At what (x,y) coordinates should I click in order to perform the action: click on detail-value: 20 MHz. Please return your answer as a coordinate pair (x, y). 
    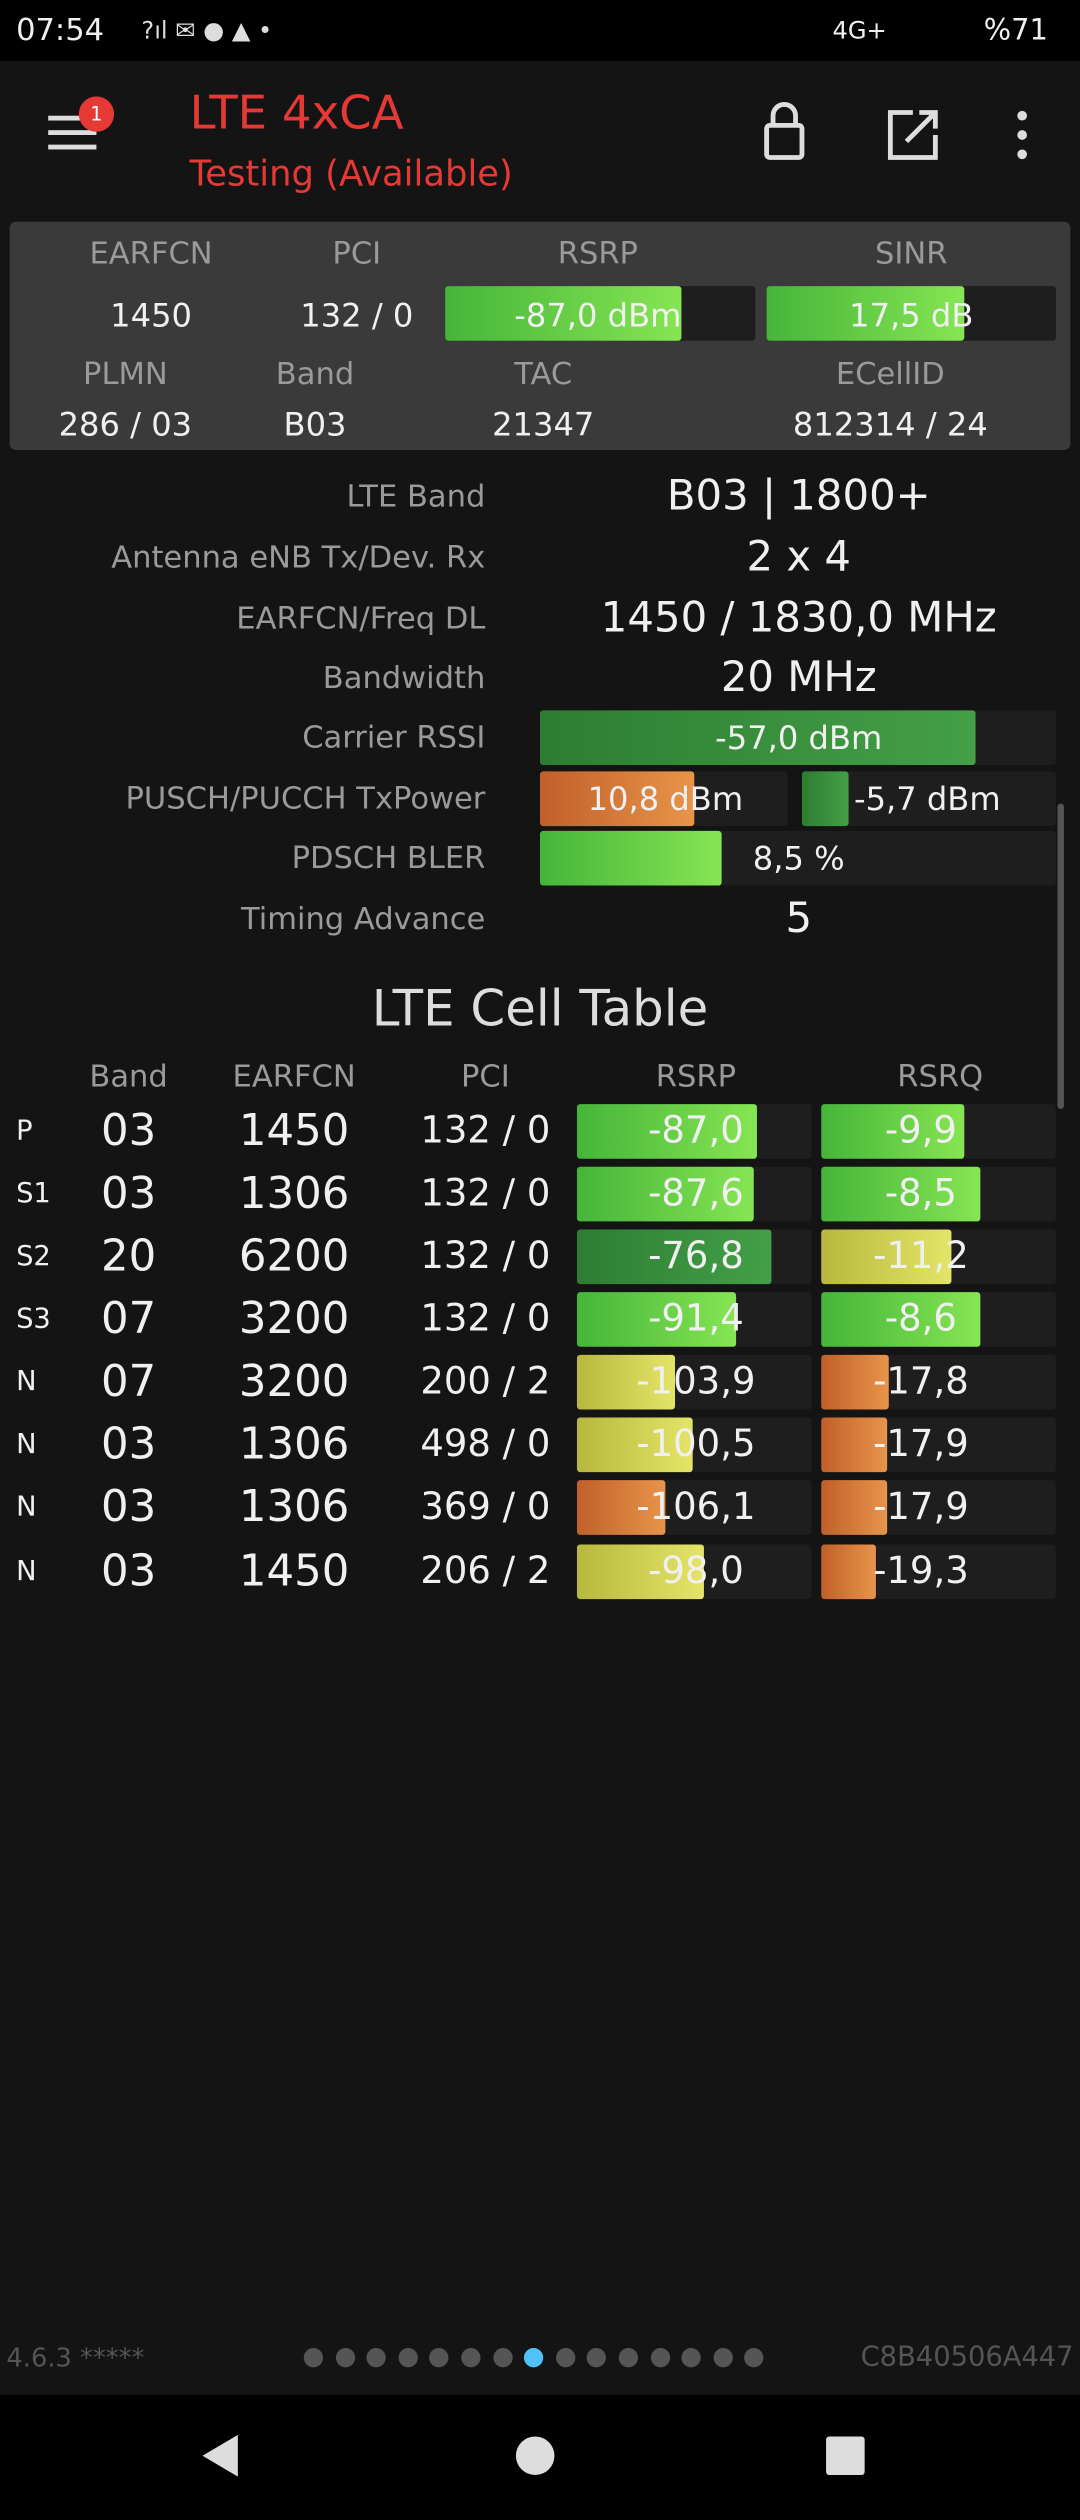
    Looking at the image, I should click on (798, 678).